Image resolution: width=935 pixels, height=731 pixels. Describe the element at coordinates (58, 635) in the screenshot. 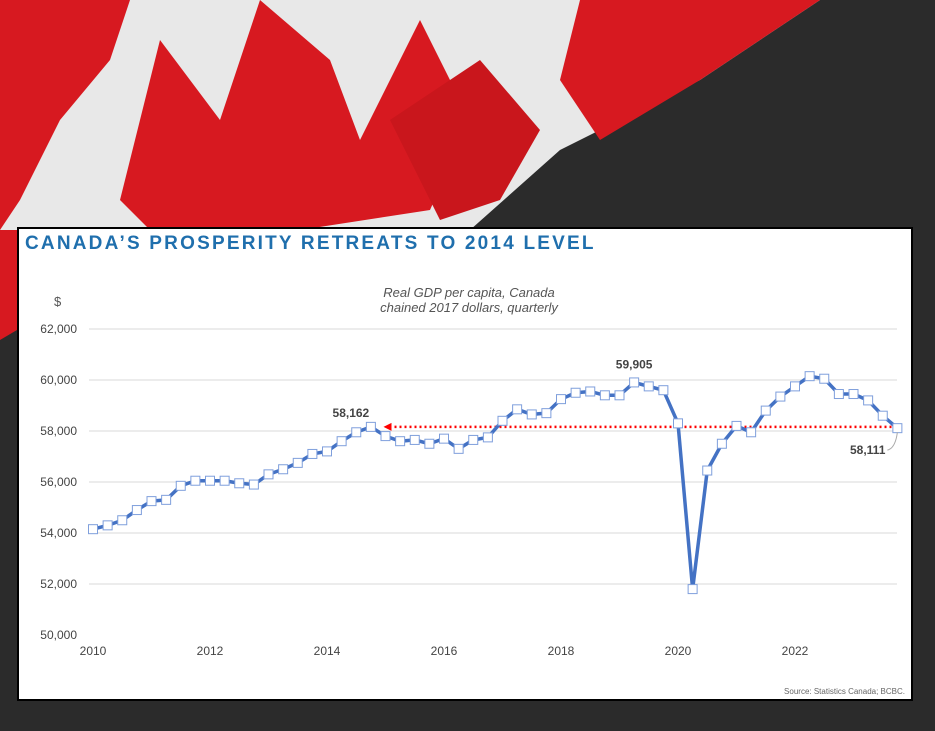

I see `y-tick-label: 50,000` at that location.